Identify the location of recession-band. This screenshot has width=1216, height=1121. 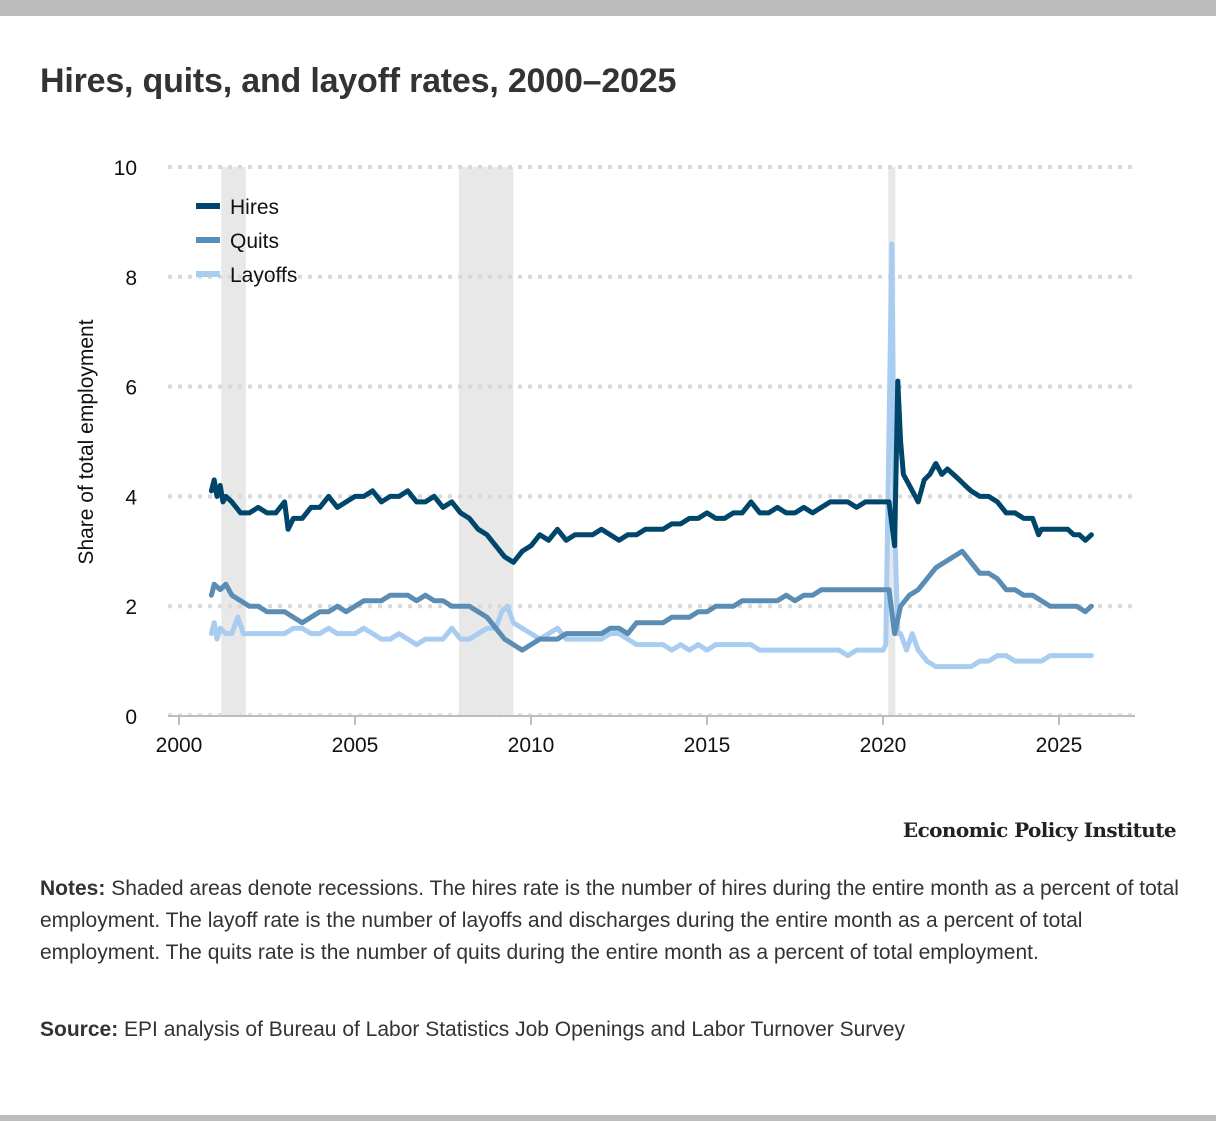
(486, 441).